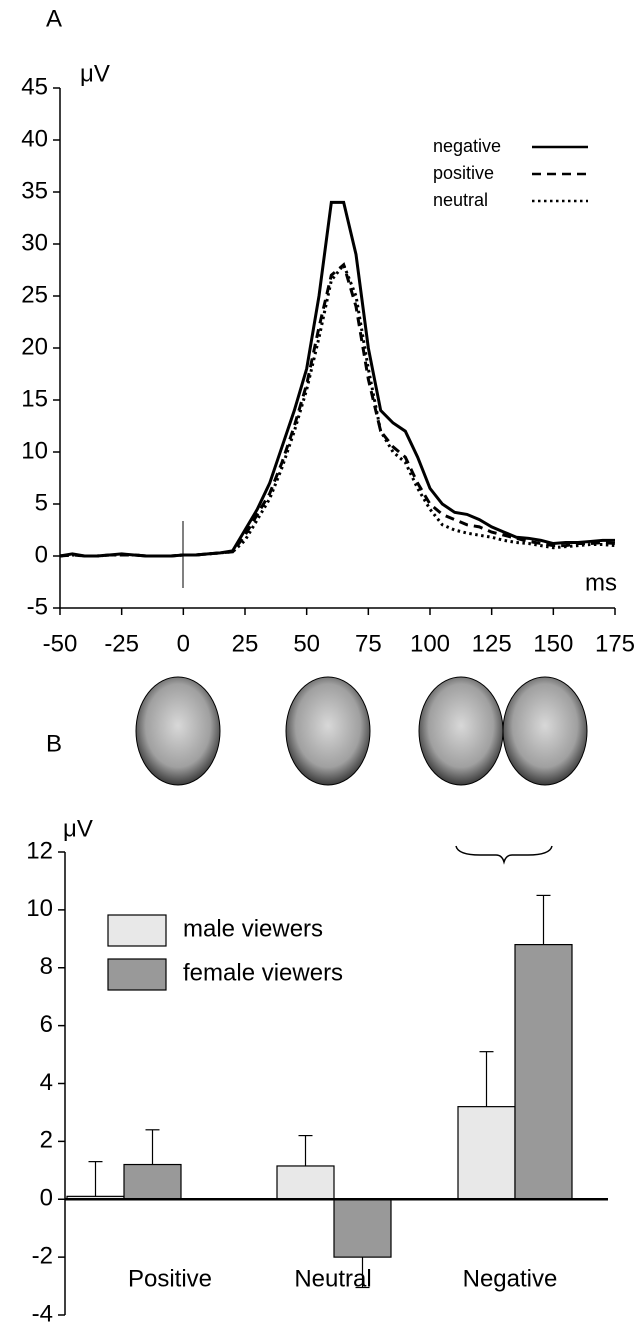  Describe the element at coordinates (34, 242) in the screenshot. I see `y-tick-label: 30` at that location.